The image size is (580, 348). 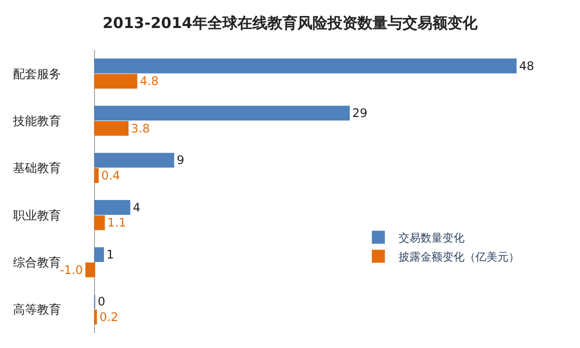 What do you see at coordinates (108, 317) in the screenshot?
I see `data-label: 0.2` at bounding box center [108, 317].